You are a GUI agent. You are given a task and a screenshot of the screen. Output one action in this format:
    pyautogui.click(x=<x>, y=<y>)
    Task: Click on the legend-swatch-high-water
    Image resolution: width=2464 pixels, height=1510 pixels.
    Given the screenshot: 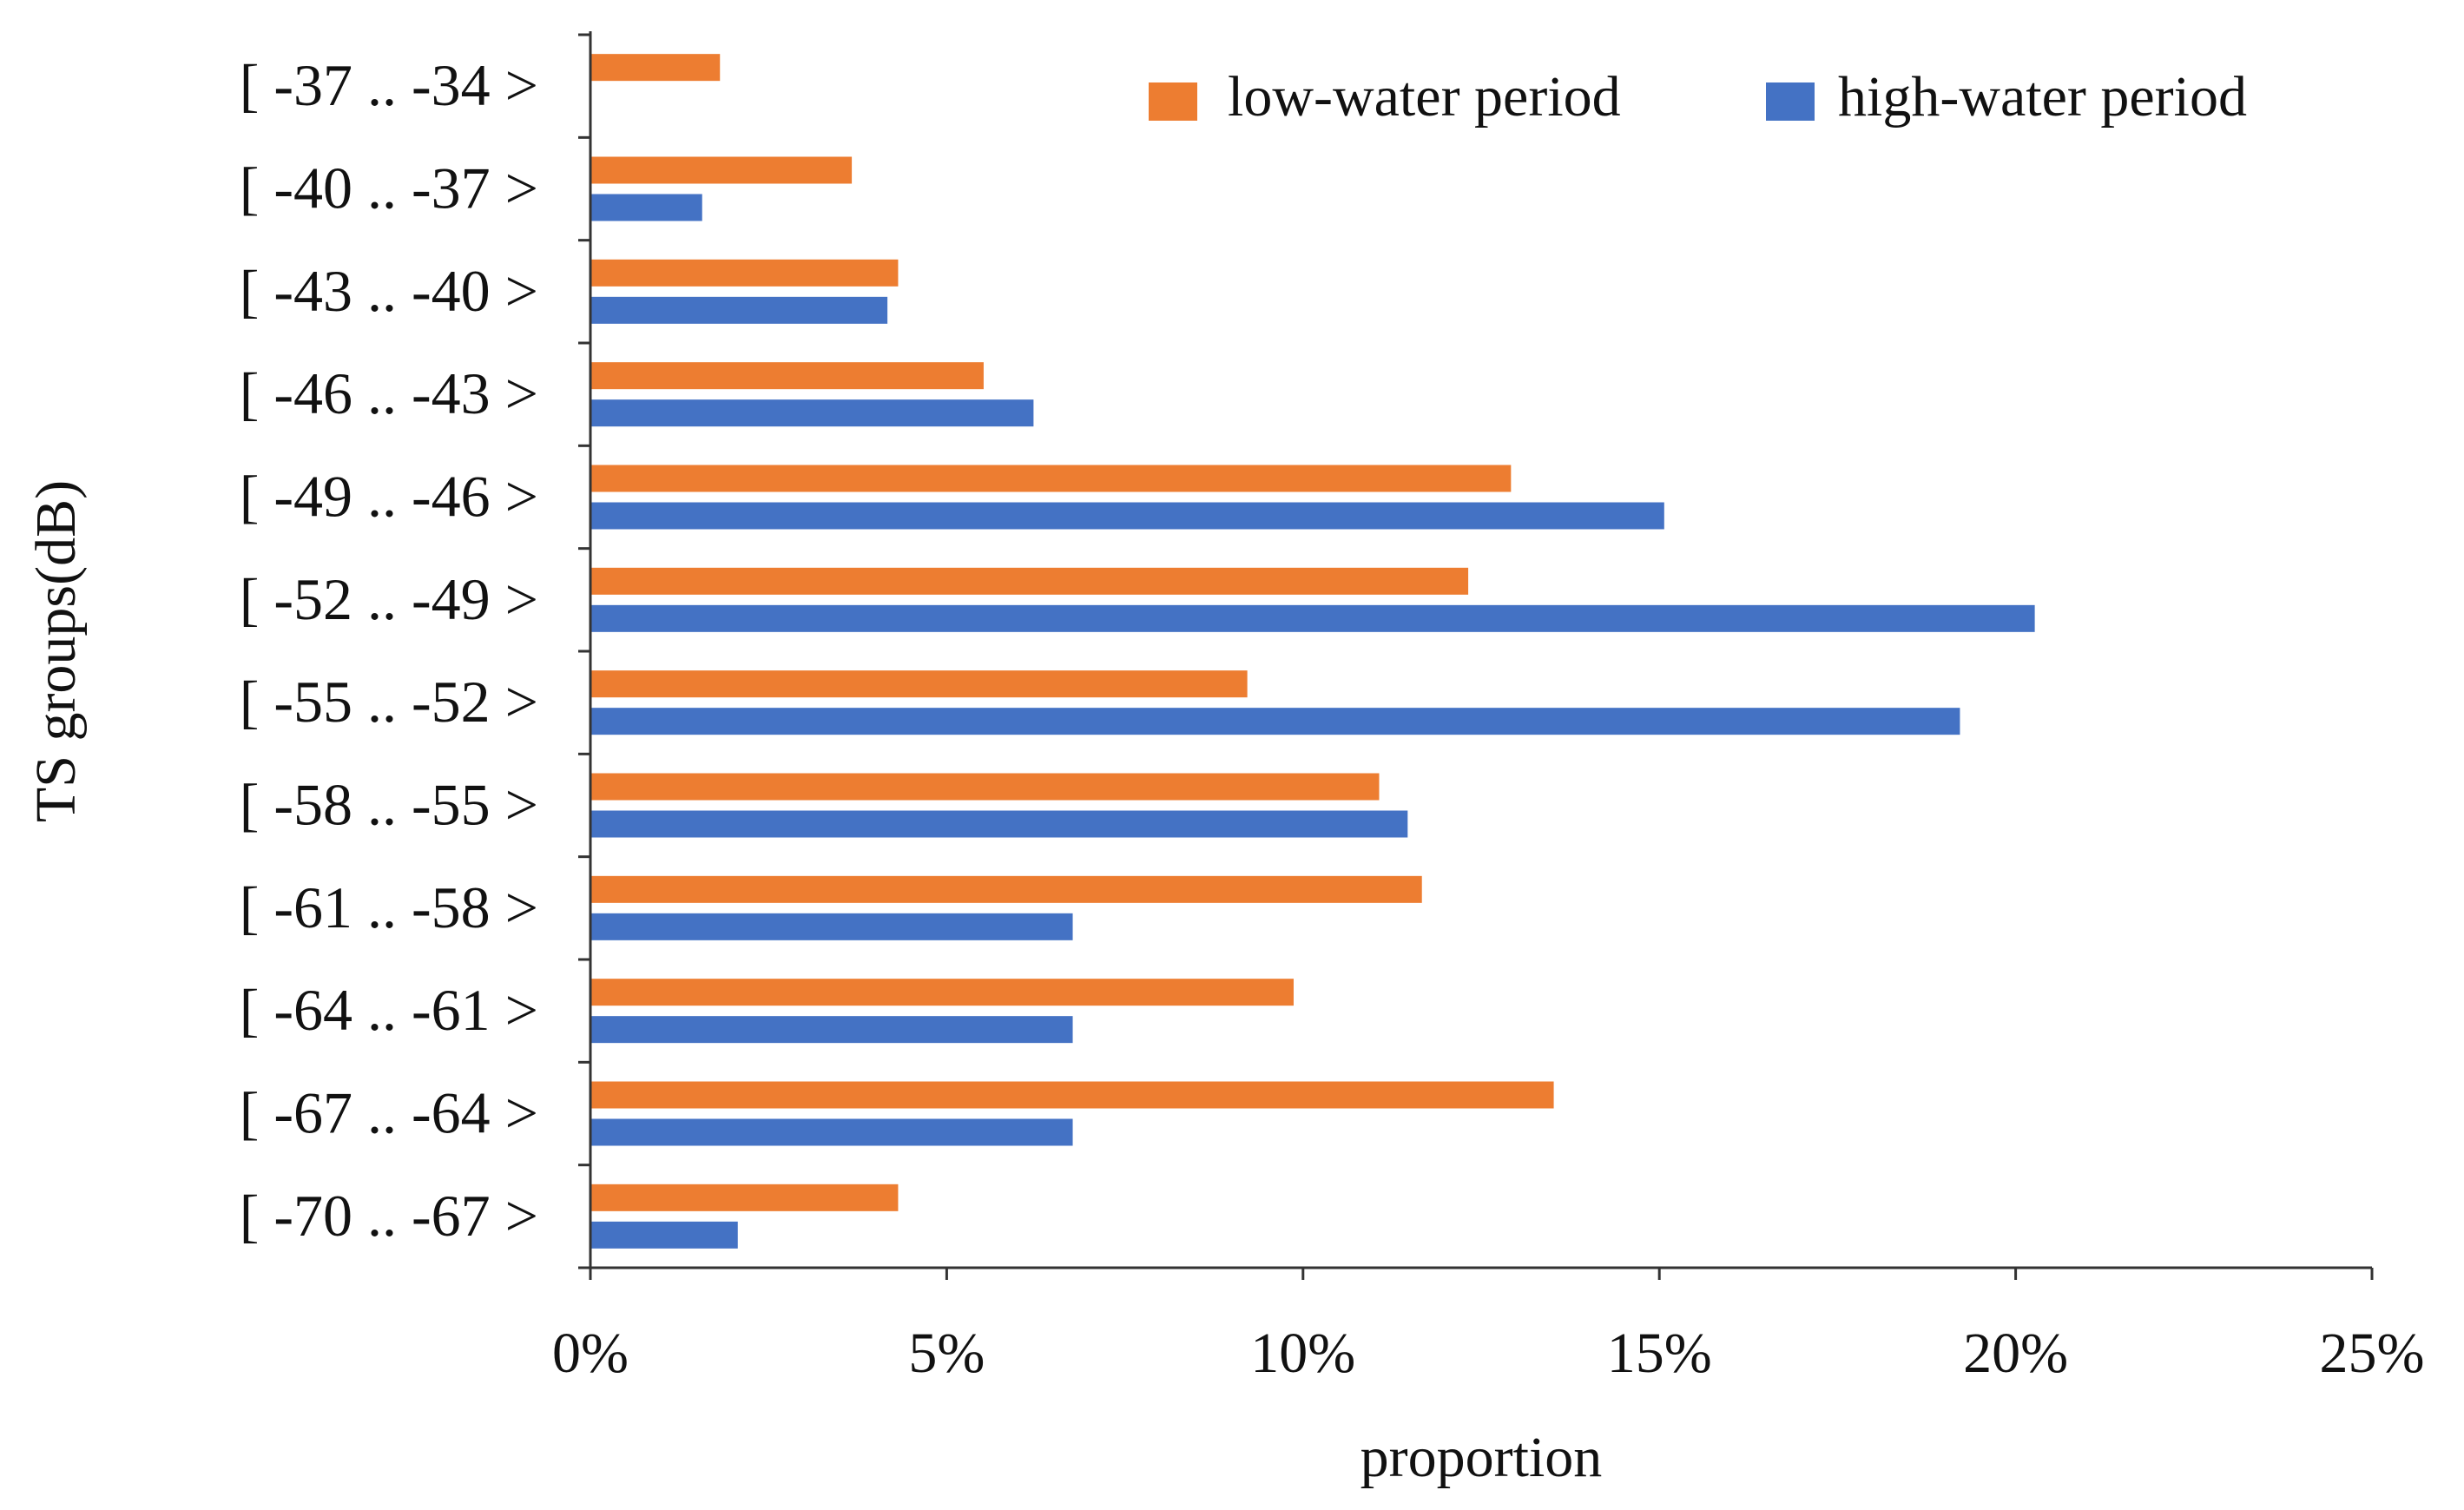 What is the action you would take?
    pyautogui.click(x=1790, y=101)
    